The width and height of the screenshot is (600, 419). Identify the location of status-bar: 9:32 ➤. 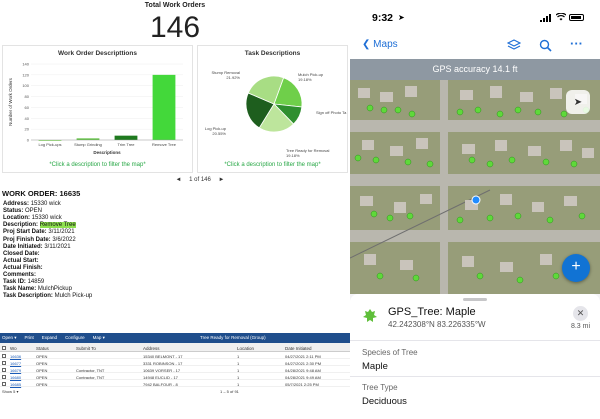
(475, 16).